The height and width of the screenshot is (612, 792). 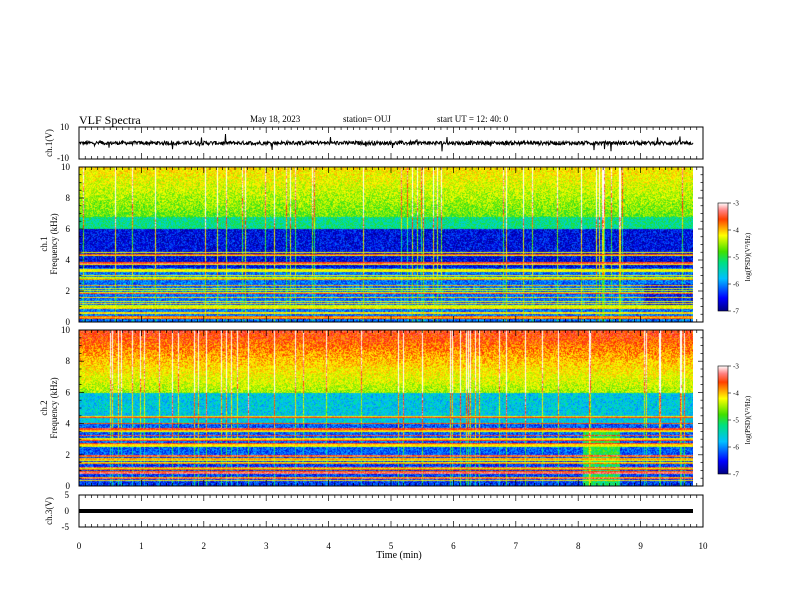 I want to click on ch1-colorbar-ticks: -3 -4 -5 -6 -7, so click(x=733, y=258).